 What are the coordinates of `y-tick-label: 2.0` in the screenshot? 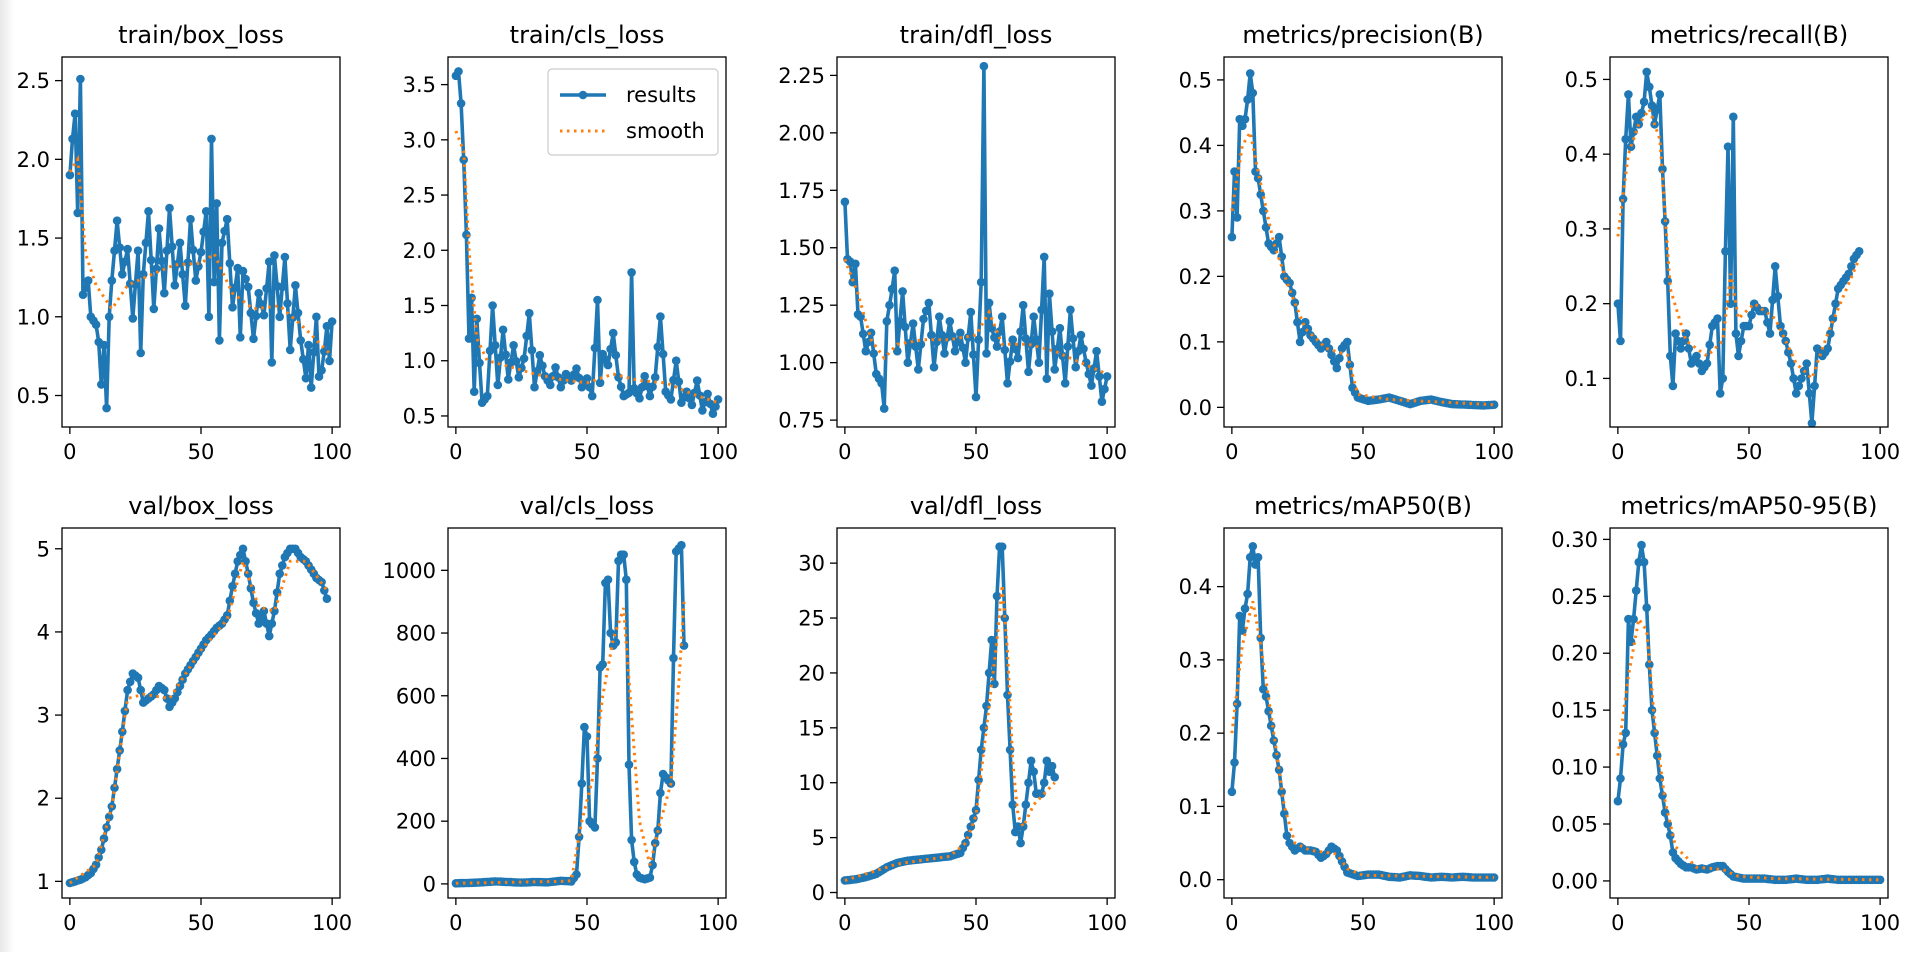 It's located at (33, 160).